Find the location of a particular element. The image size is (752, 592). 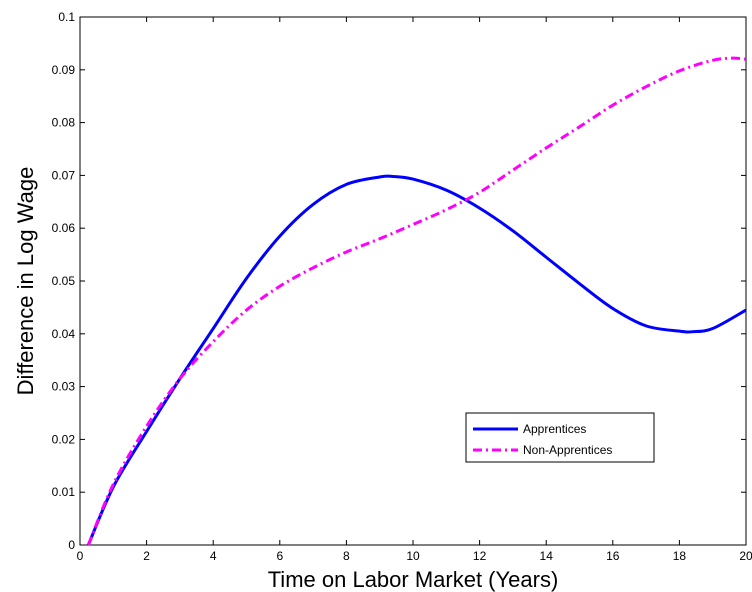

x-tick-label: 2 is located at coordinates (146, 556).